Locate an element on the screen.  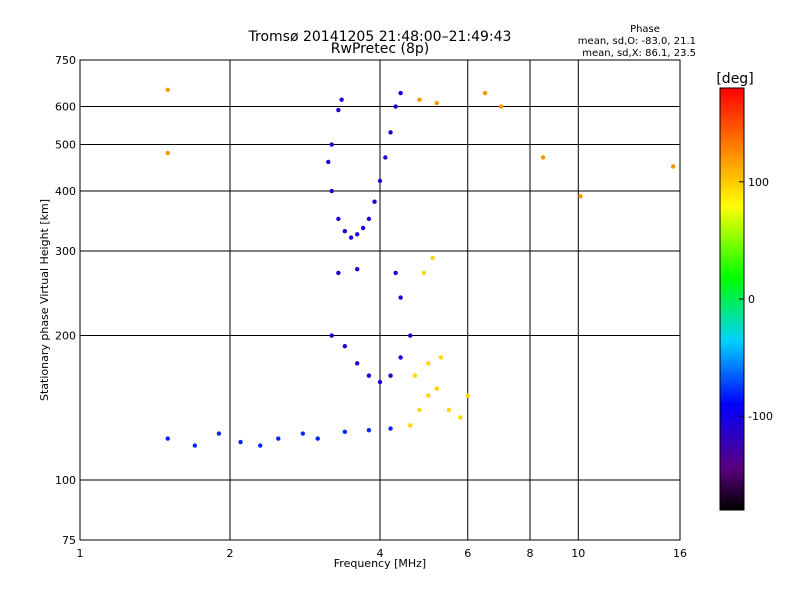
y-tick-label: 750 is located at coordinates (65, 60).